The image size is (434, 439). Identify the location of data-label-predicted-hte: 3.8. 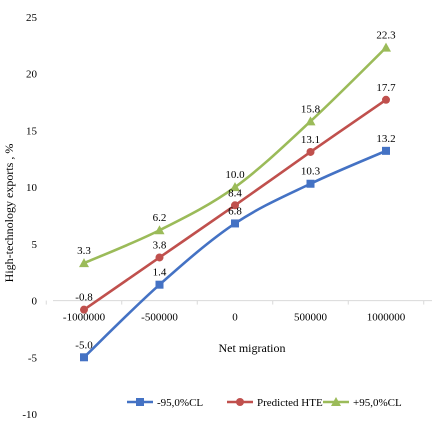
(160, 245).